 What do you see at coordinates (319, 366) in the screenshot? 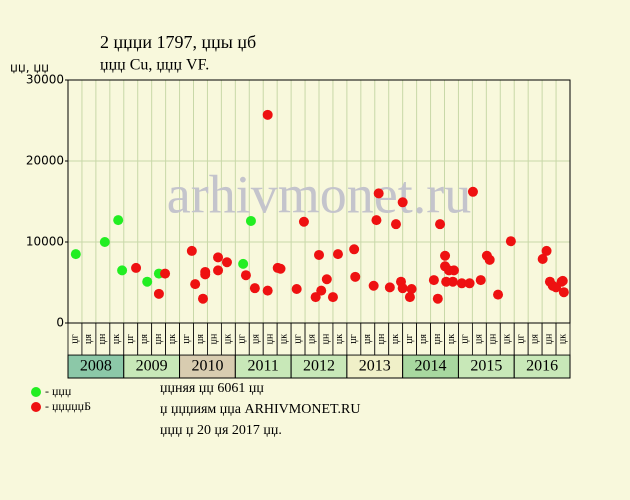
I see `year-label: 2012` at bounding box center [319, 366].